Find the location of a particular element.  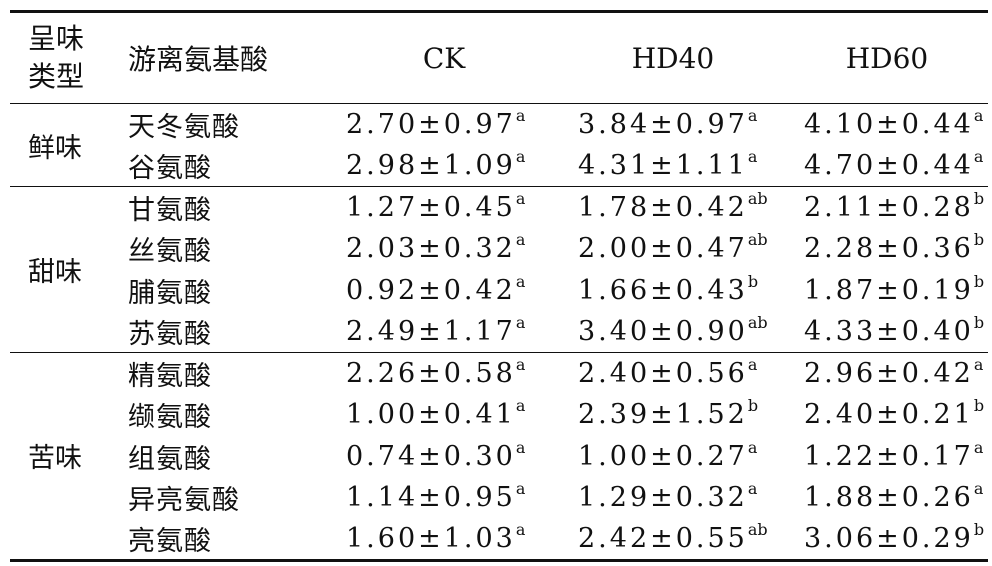

value-hd40: 1.78±0.42 is located at coordinates (663, 207).